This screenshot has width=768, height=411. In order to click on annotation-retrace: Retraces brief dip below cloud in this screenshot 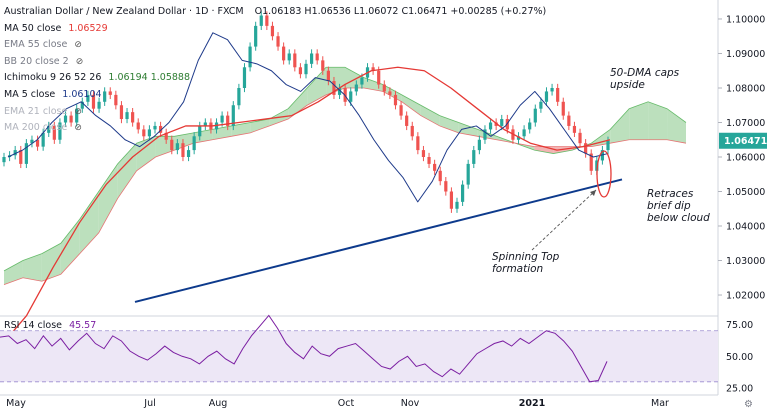, I will do `click(678, 206)`.